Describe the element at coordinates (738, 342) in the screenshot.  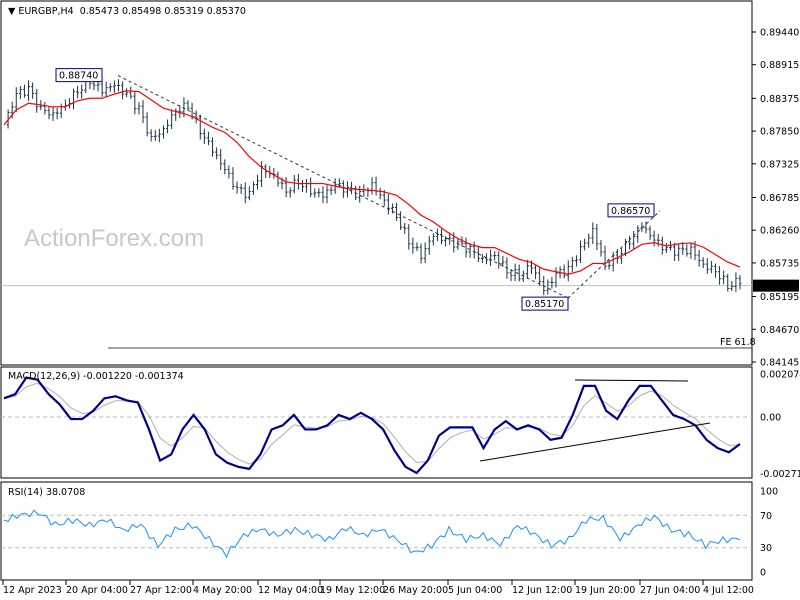
I see `fibonacci-extension-label: FE 61.8` at that location.